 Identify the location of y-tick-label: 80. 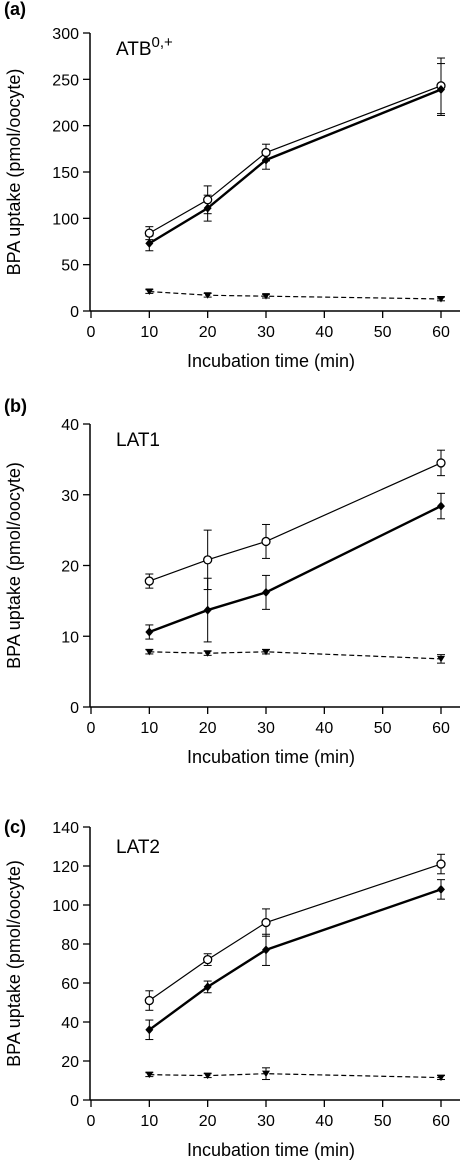
(70, 945).